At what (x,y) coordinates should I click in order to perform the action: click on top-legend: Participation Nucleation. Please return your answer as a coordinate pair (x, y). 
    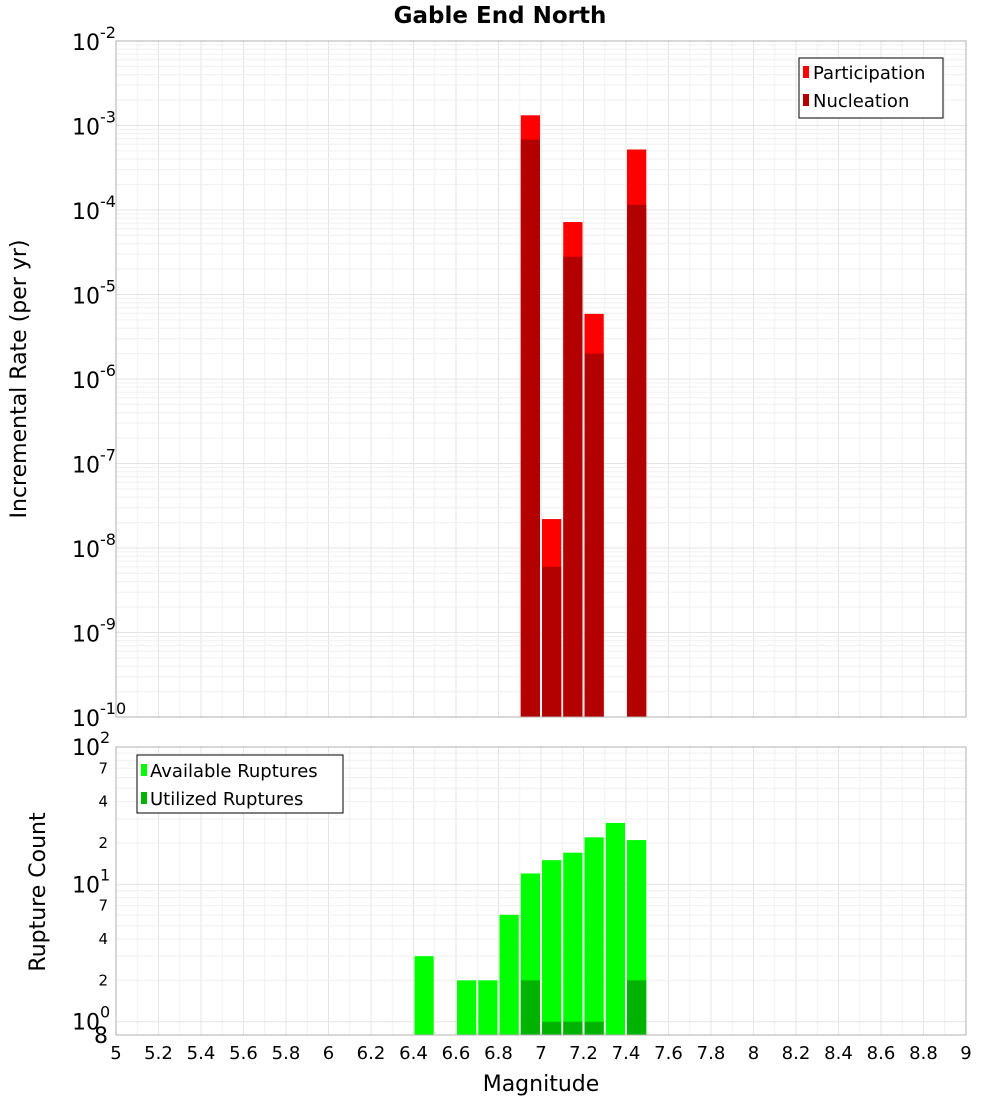
    Looking at the image, I should click on (871, 88).